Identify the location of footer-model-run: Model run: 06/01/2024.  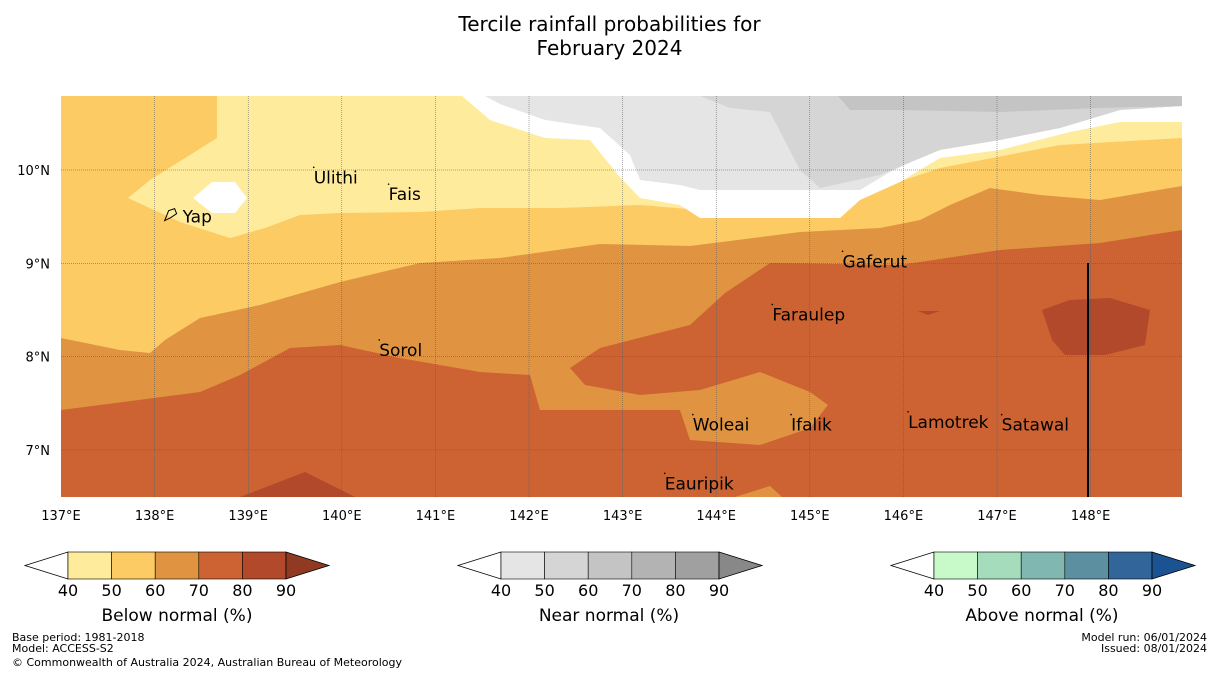
(1144, 637).